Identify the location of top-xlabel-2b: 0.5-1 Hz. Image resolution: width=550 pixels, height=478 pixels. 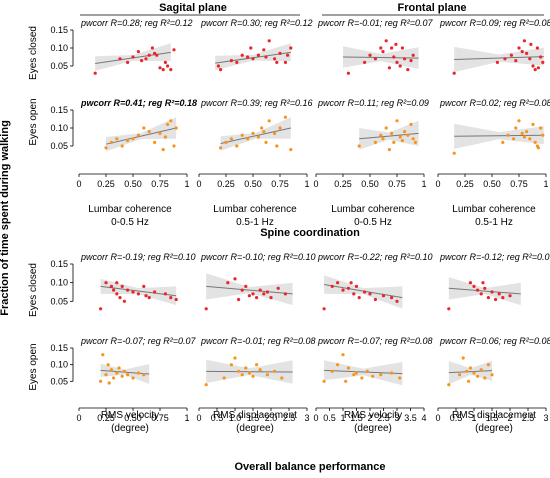
(255, 222).